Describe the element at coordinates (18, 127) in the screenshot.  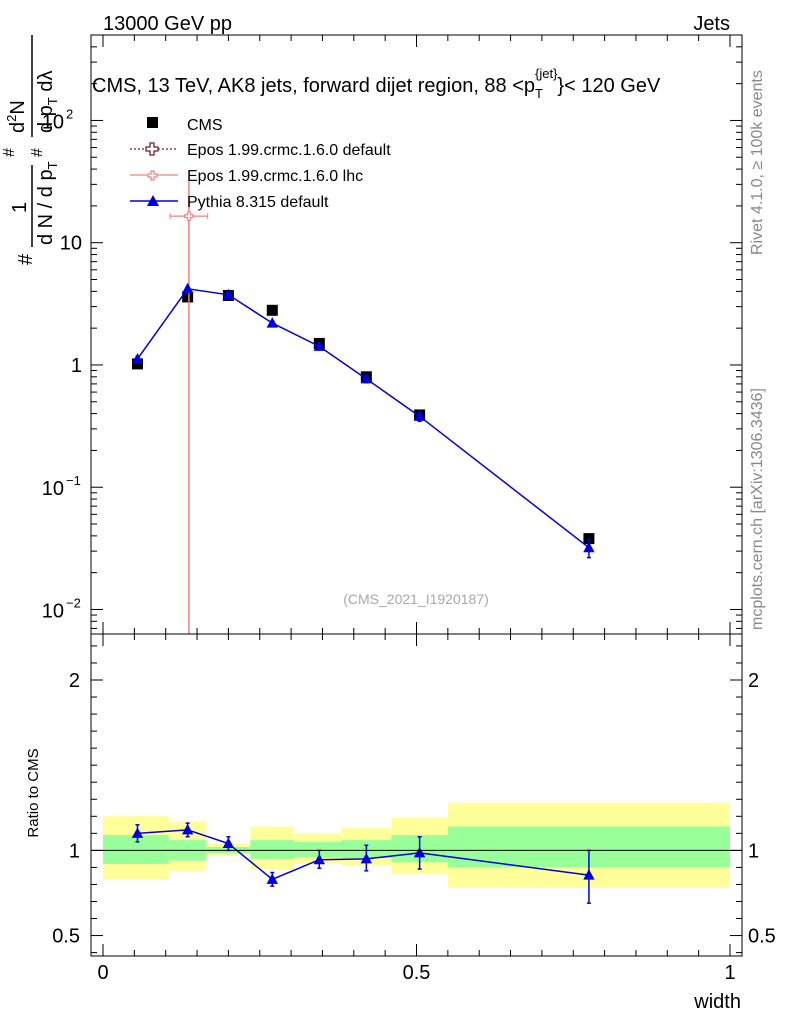
I see `ylabel-num-d: d` at that location.